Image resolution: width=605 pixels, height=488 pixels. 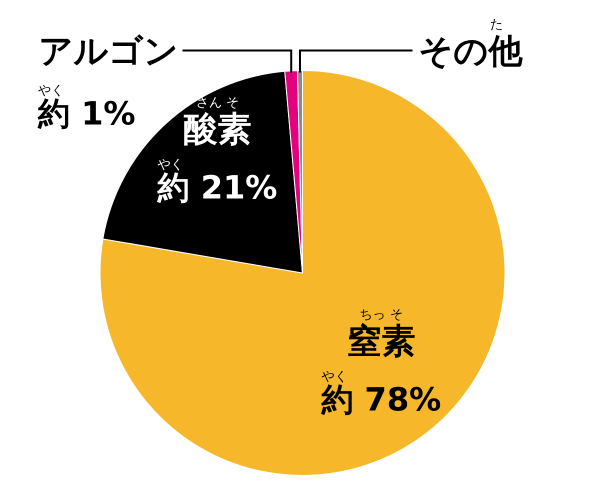 I want to click on slice-label: アルゴン, so click(x=108, y=52).